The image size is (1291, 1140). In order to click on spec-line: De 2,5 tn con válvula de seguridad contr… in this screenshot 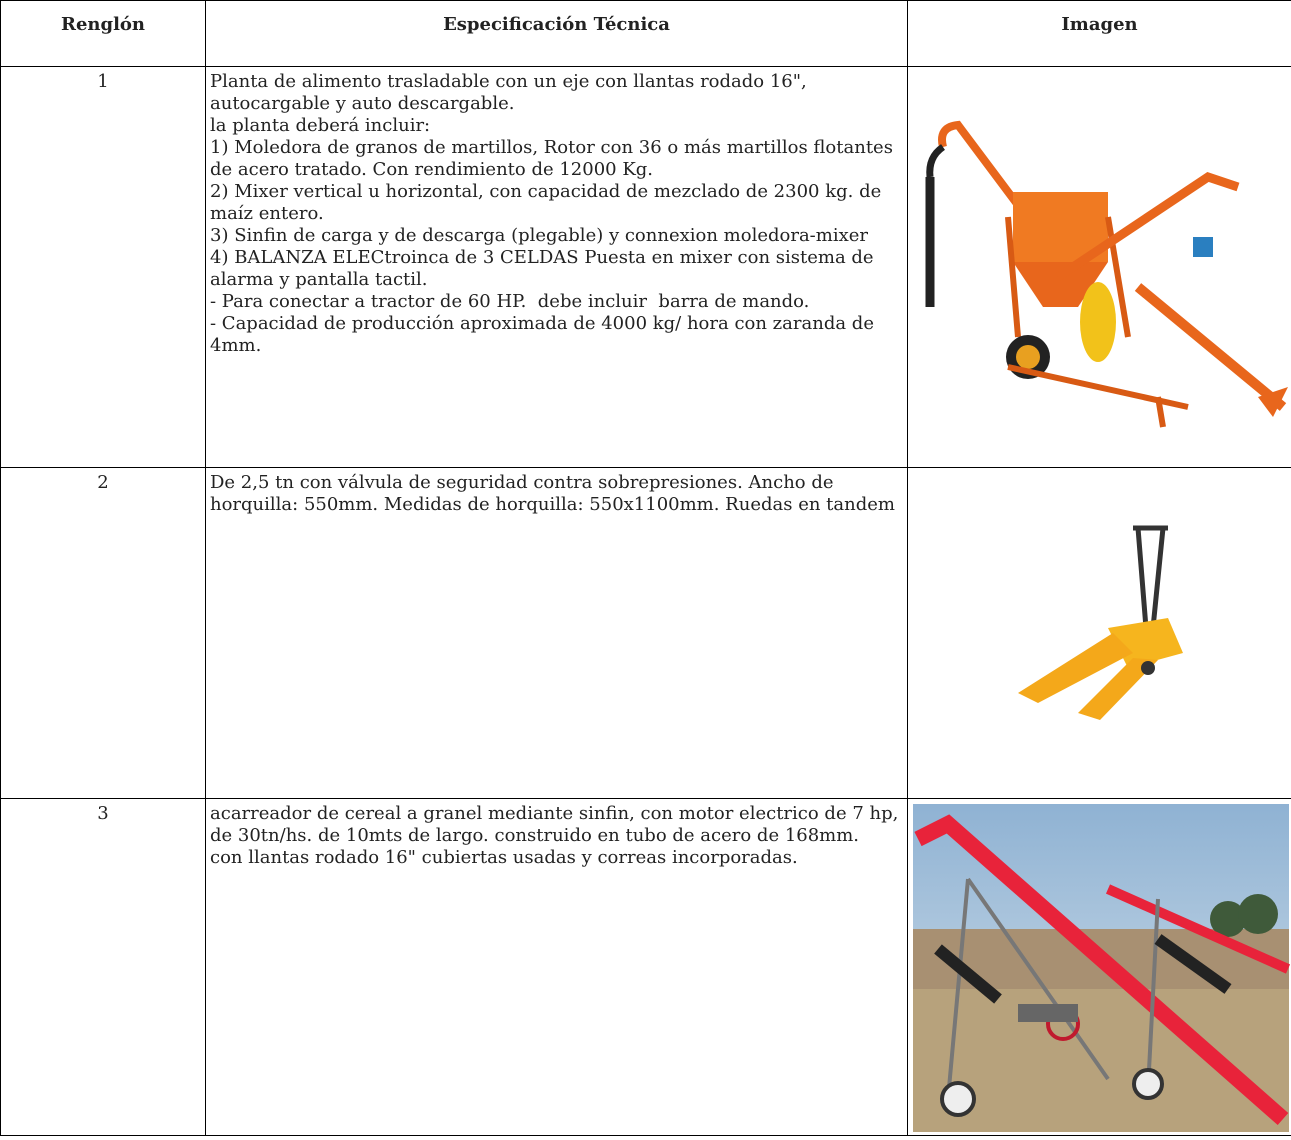, I will do `click(552, 493)`.